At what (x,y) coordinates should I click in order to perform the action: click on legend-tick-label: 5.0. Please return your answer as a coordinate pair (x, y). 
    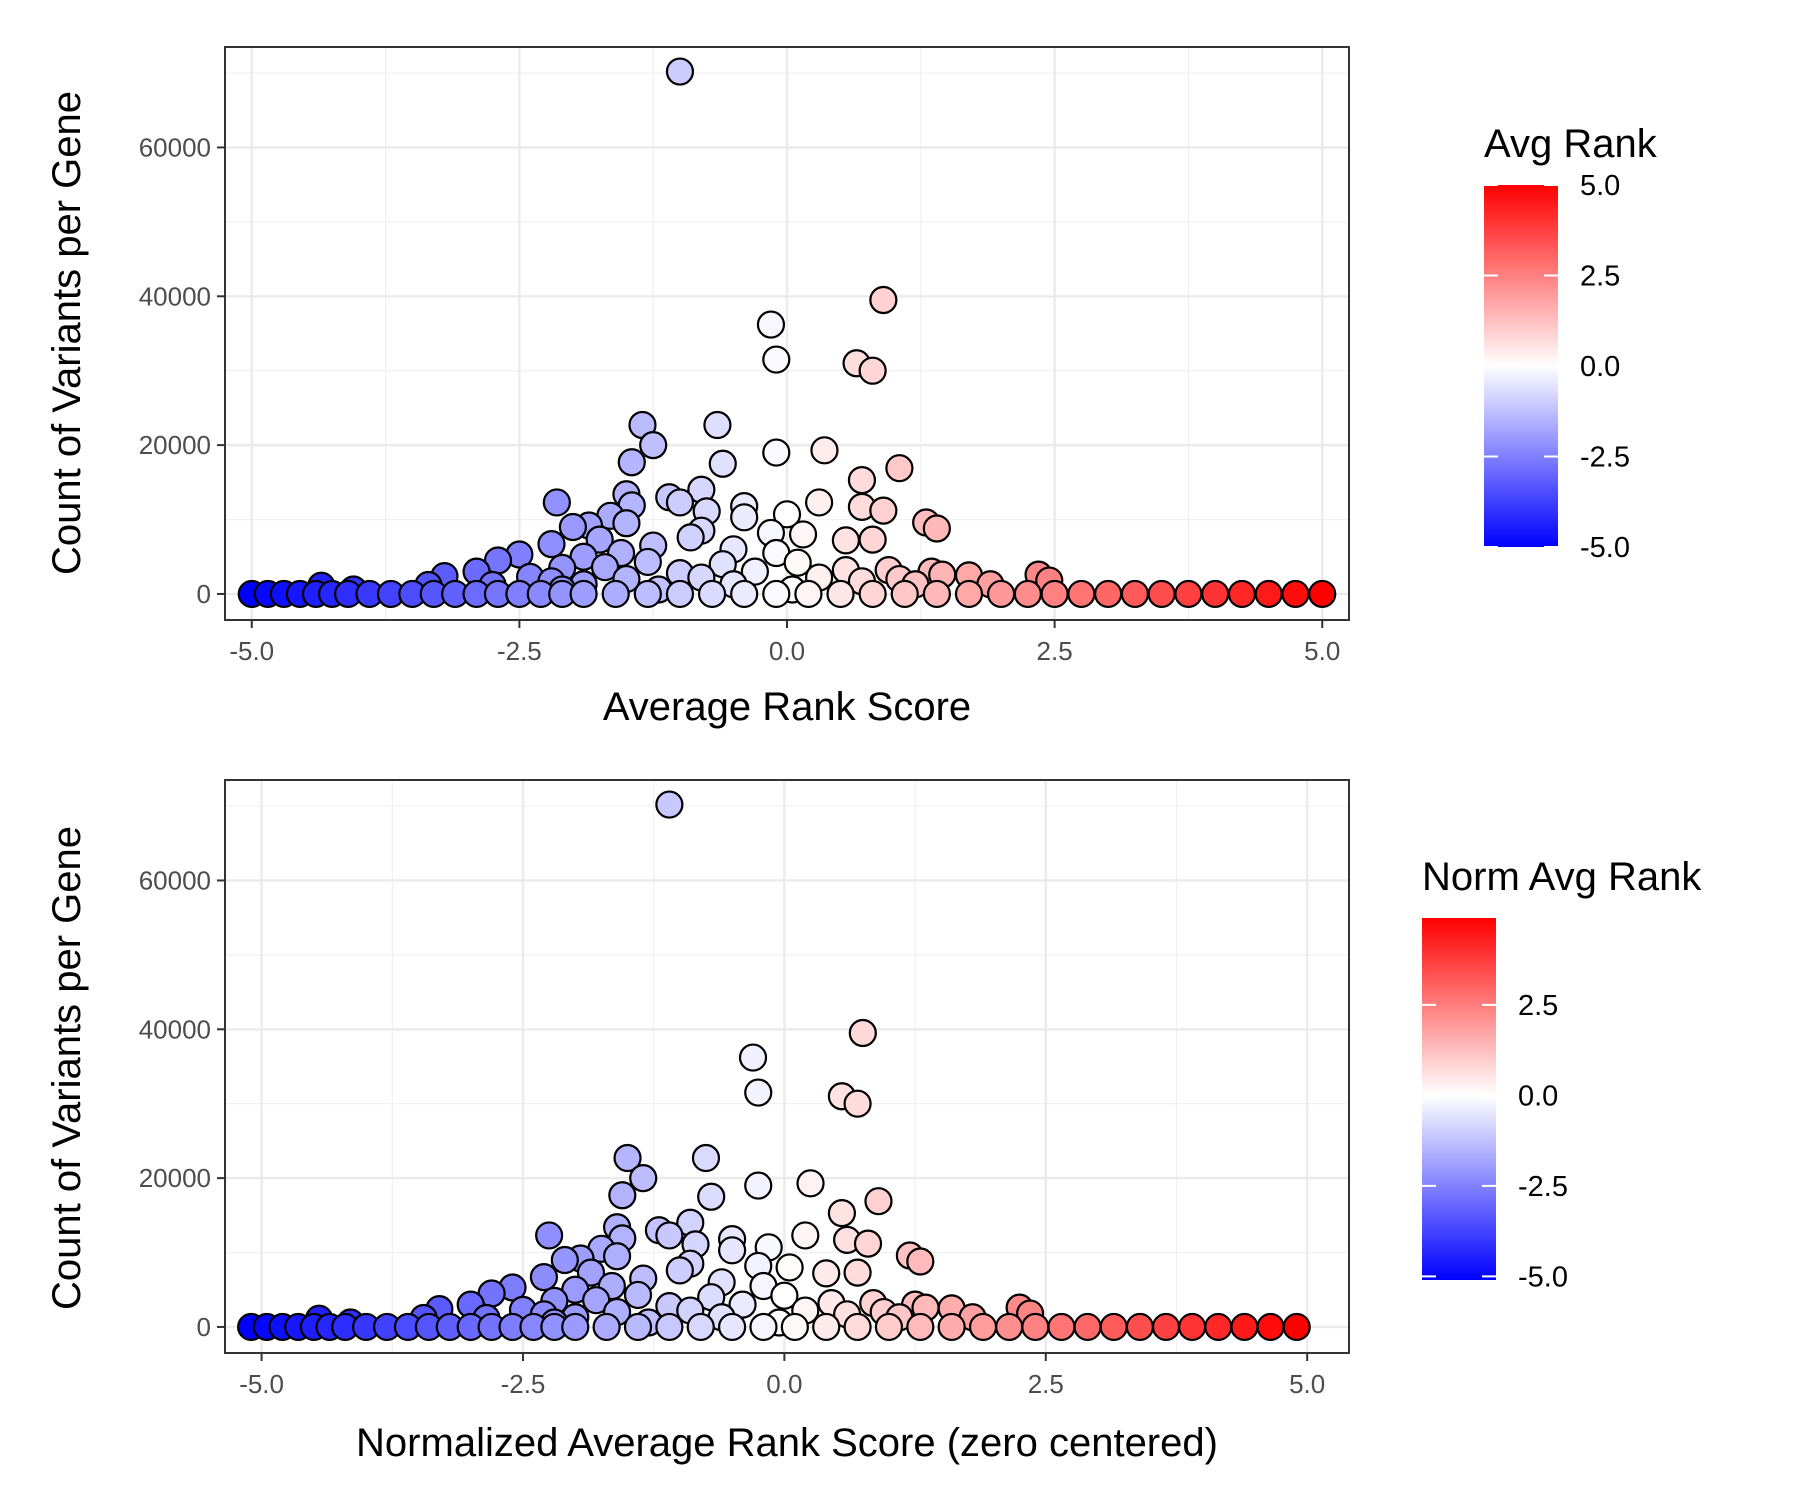
    Looking at the image, I should click on (1600, 186).